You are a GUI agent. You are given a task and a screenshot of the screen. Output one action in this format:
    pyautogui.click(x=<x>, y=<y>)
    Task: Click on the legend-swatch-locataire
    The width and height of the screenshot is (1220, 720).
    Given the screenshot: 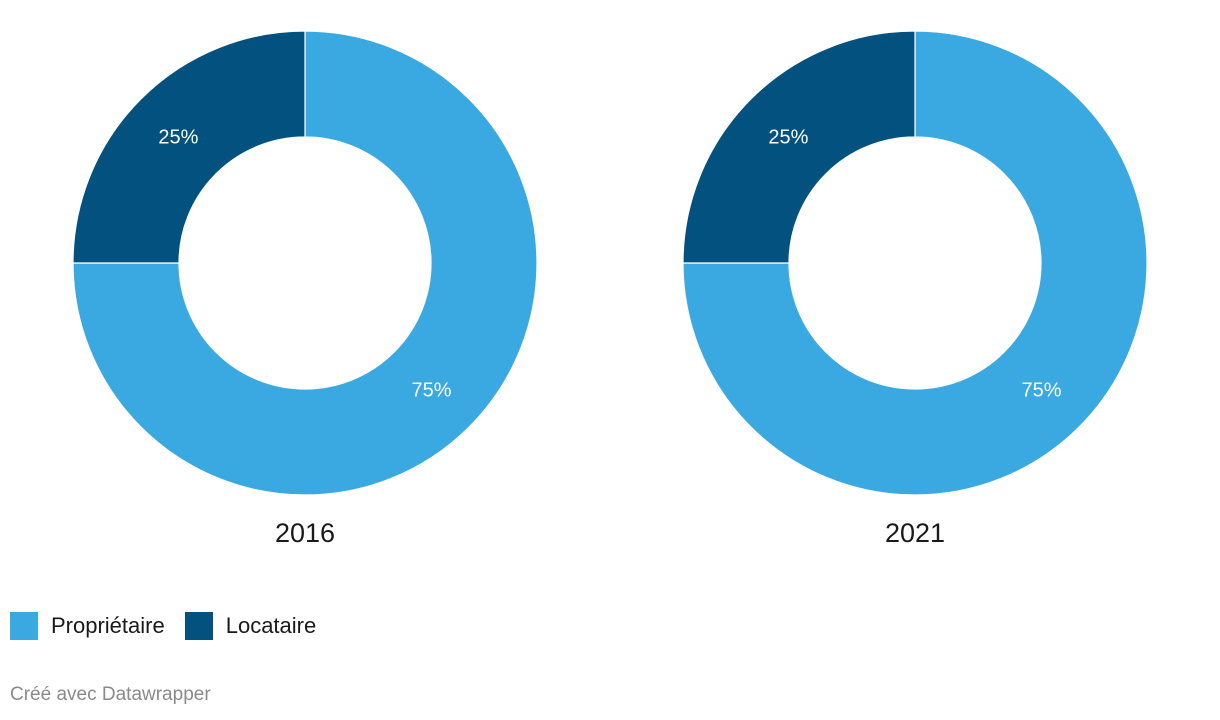 What is the action you would take?
    pyautogui.click(x=198, y=626)
    